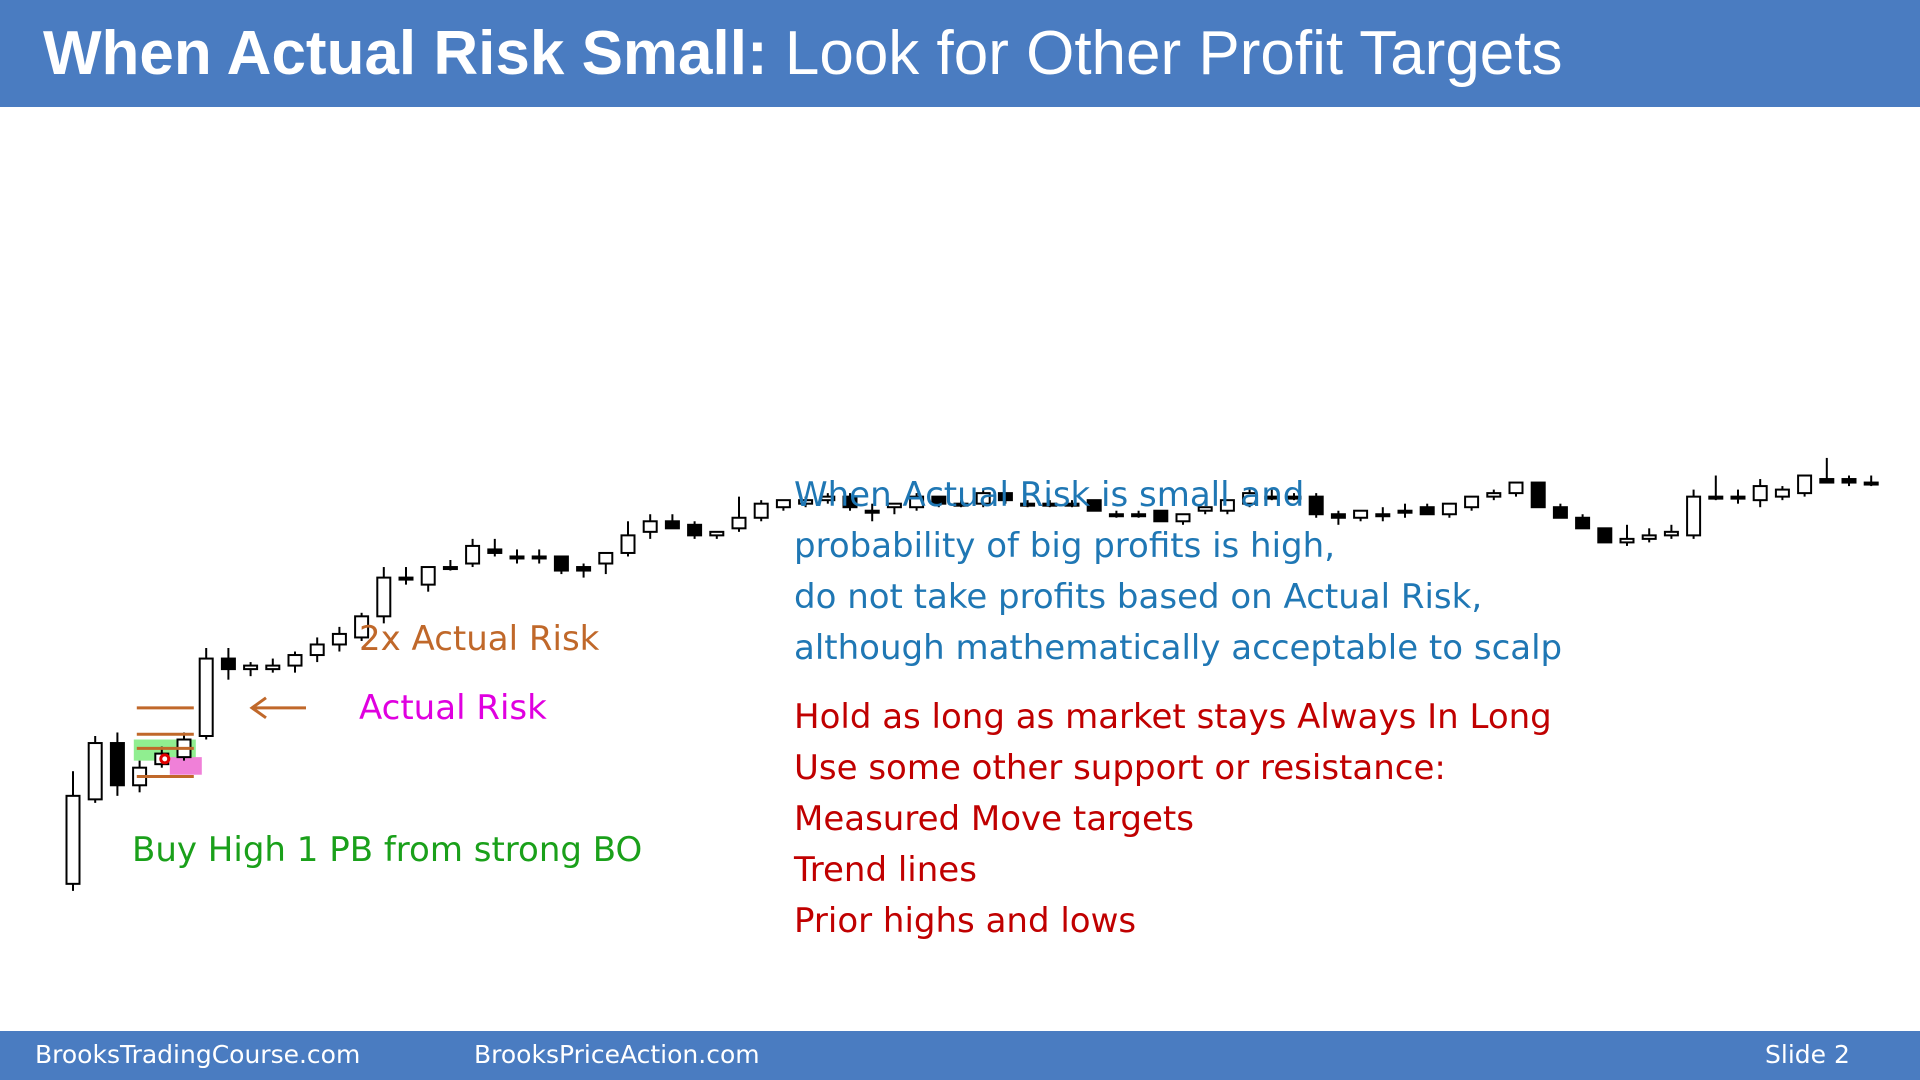 Image resolution: width=1920 pixels, height=1080 pixels. What do you see at coordinates (479, 639) in the screenshot?
I see `two-x-risk-label: 2x Actual Risk` at bounding box center [479, 639].